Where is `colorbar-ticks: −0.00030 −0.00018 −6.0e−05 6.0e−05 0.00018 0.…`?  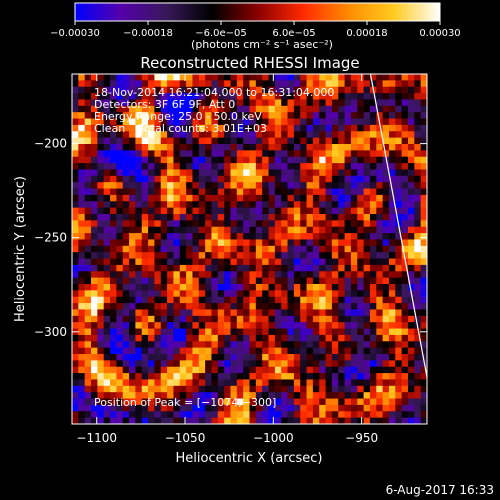 colorbar-ticks: −0.00030 −0.00018 −6.0e−05 6.0e−05 0.00018 0.… is located at coordinates (255, 30).